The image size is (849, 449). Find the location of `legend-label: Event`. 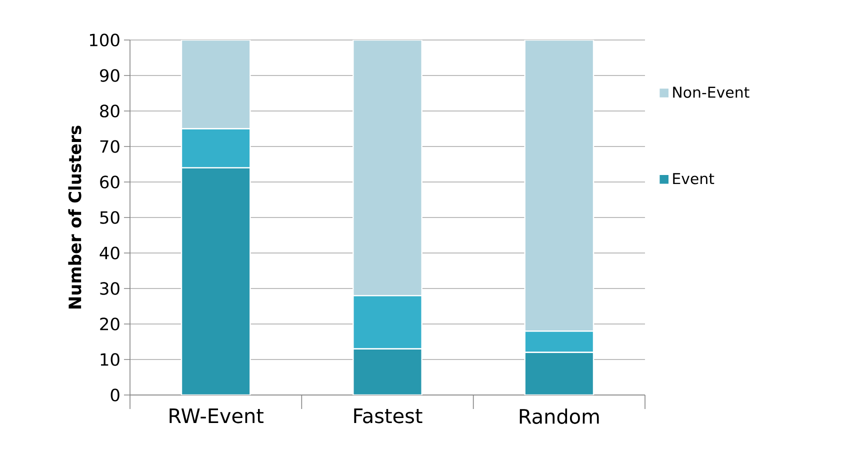

legend-label: Event is located at coordinates (693, 178).